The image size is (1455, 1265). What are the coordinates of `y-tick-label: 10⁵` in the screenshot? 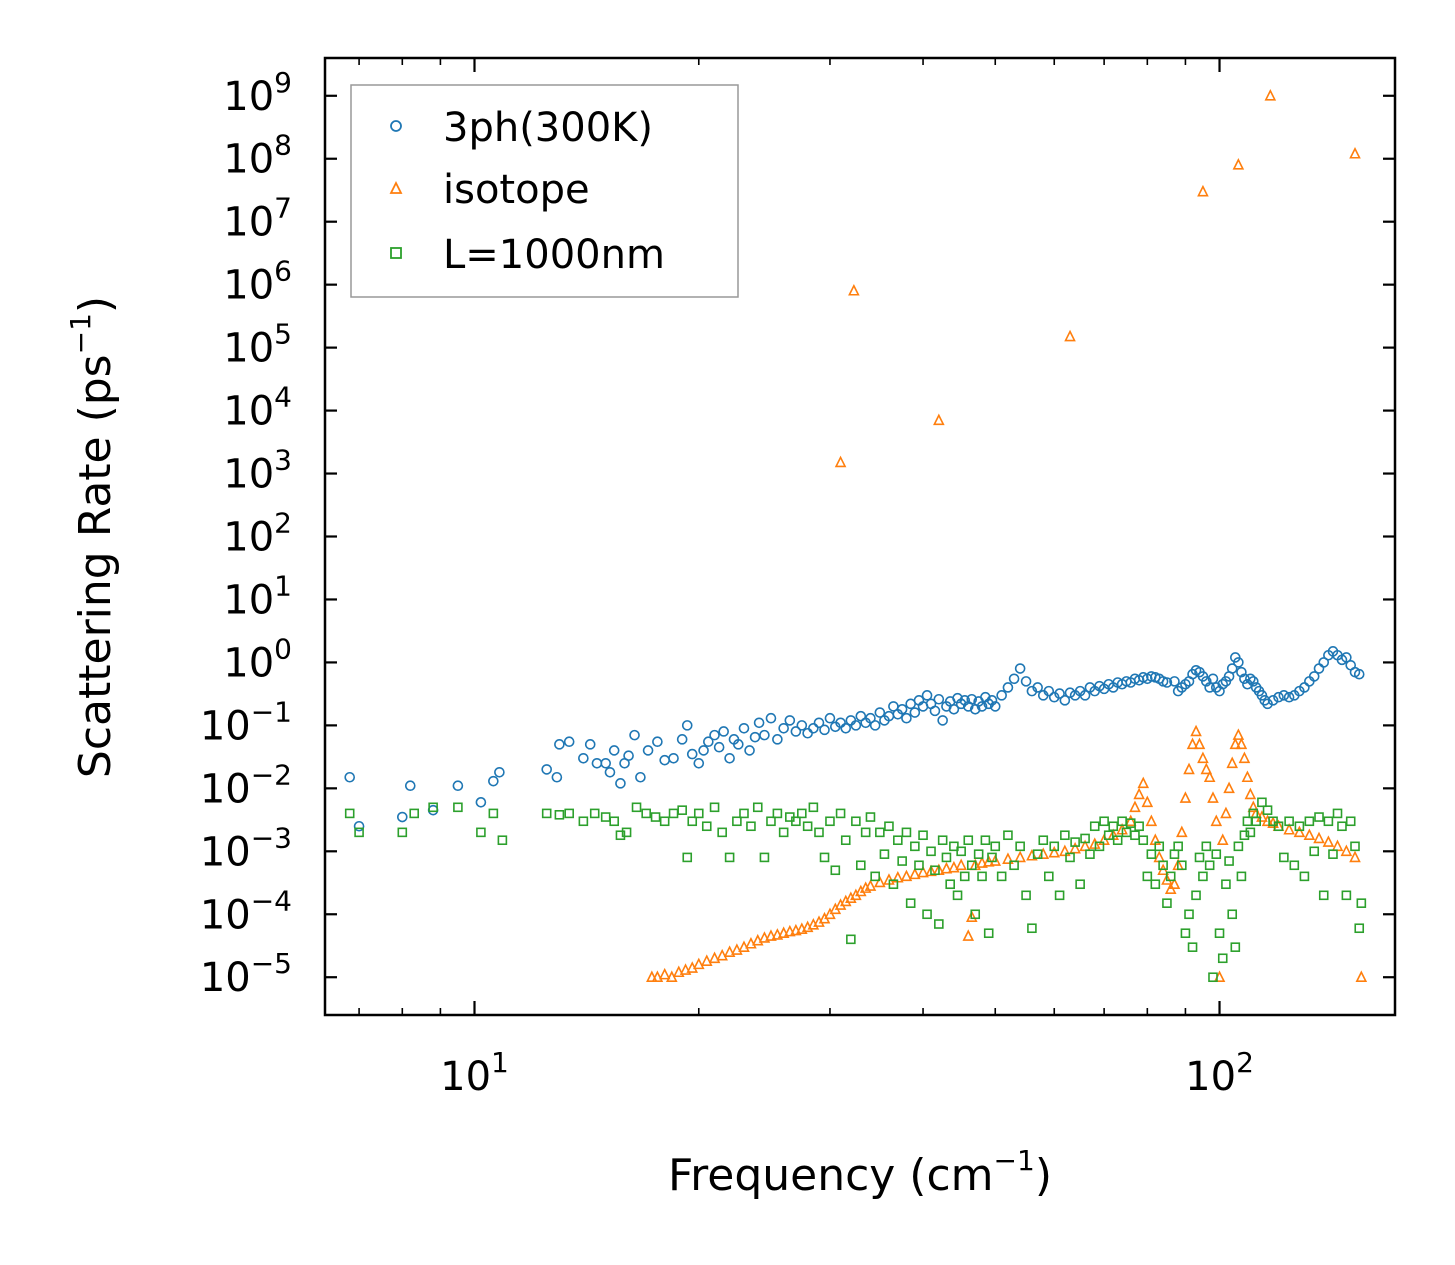 It's located at (257, 345).